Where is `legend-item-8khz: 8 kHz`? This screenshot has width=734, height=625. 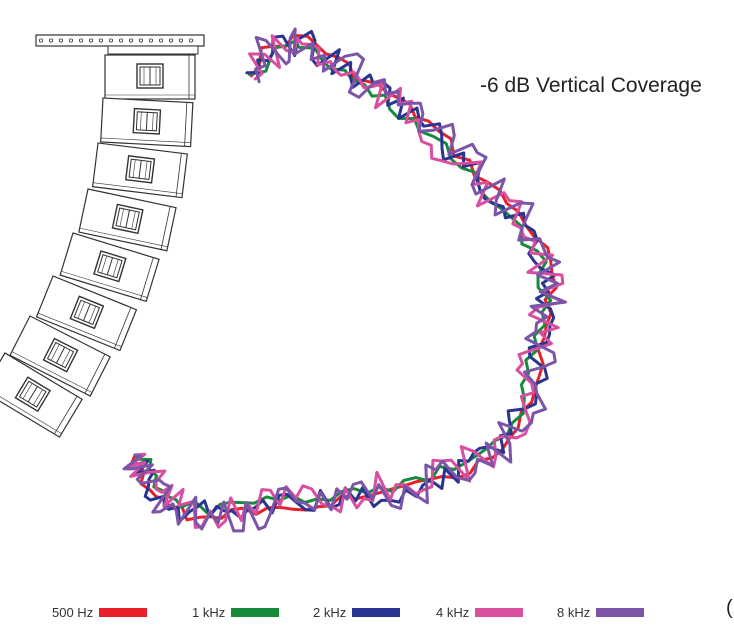
legend-item-8khz: 8 kHz is located at coordinates (601, 612).